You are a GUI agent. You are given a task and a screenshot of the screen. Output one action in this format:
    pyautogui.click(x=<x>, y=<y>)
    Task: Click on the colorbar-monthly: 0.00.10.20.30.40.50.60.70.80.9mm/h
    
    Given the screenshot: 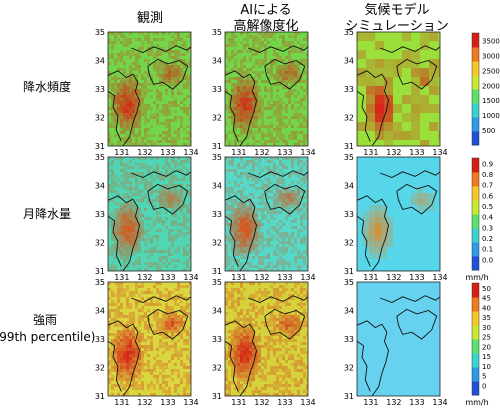 What is the action you would take?
    pyautogui.click(x=479, y=219)
    